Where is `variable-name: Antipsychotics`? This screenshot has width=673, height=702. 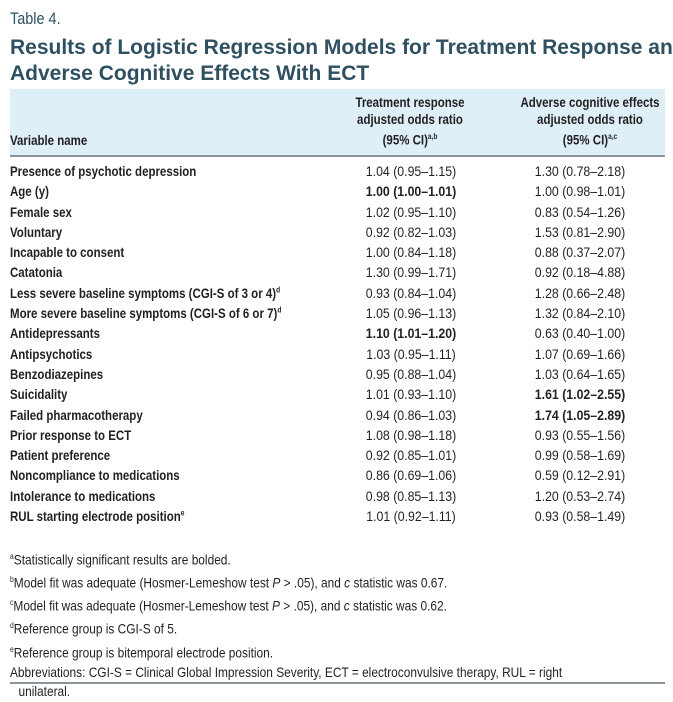
variable-name: Antipsychotics is located at coordinates (51, 353).